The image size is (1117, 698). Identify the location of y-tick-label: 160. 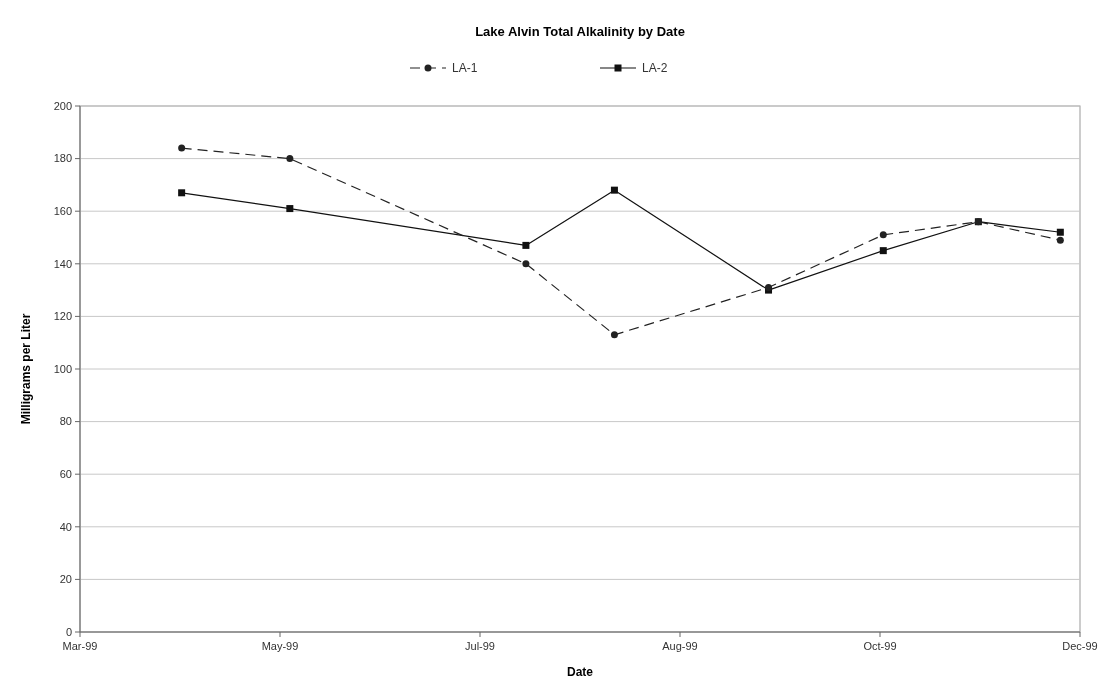
(62, 211).